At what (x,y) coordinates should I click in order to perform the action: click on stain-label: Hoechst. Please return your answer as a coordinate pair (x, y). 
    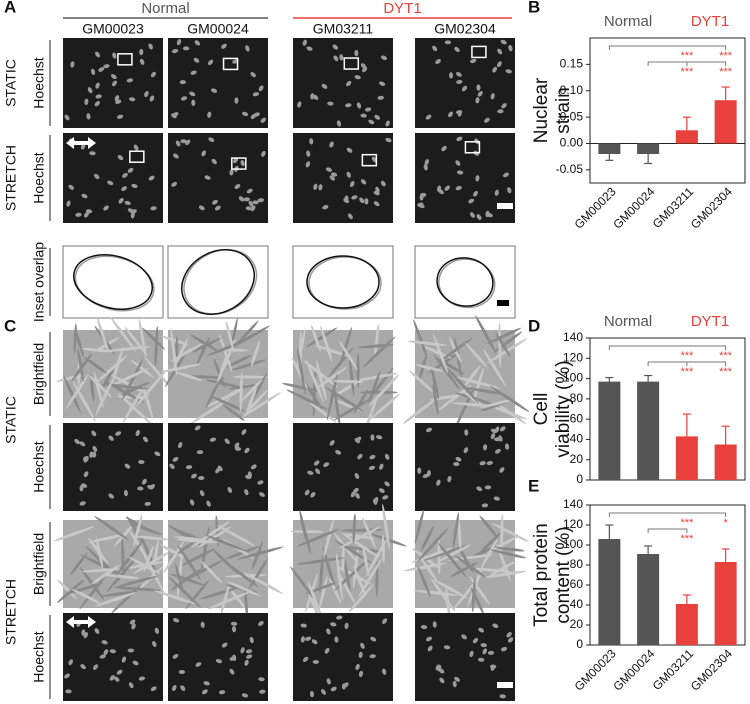
    Looking at the image, I should click on (39, 177).